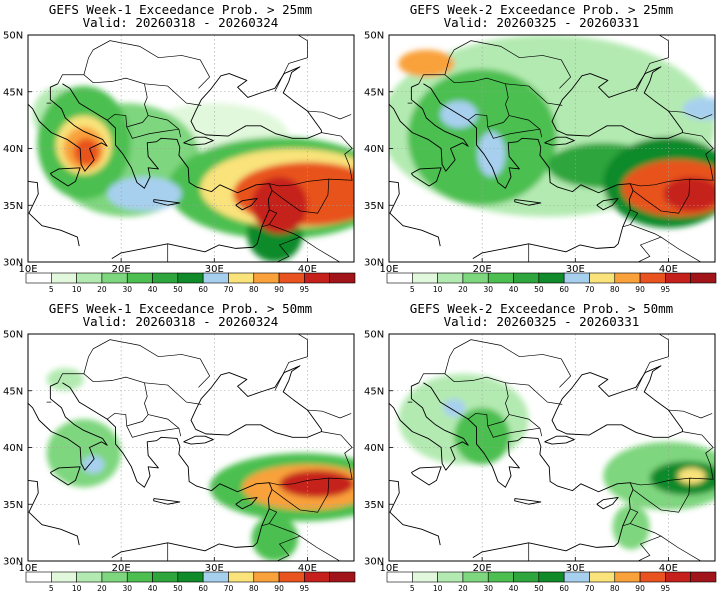 This screenshot has width=722, height=598. What do you see at coordinates (200, 464) in the screenshot?
I see `probability-shading` at bounding box center [200, 464].